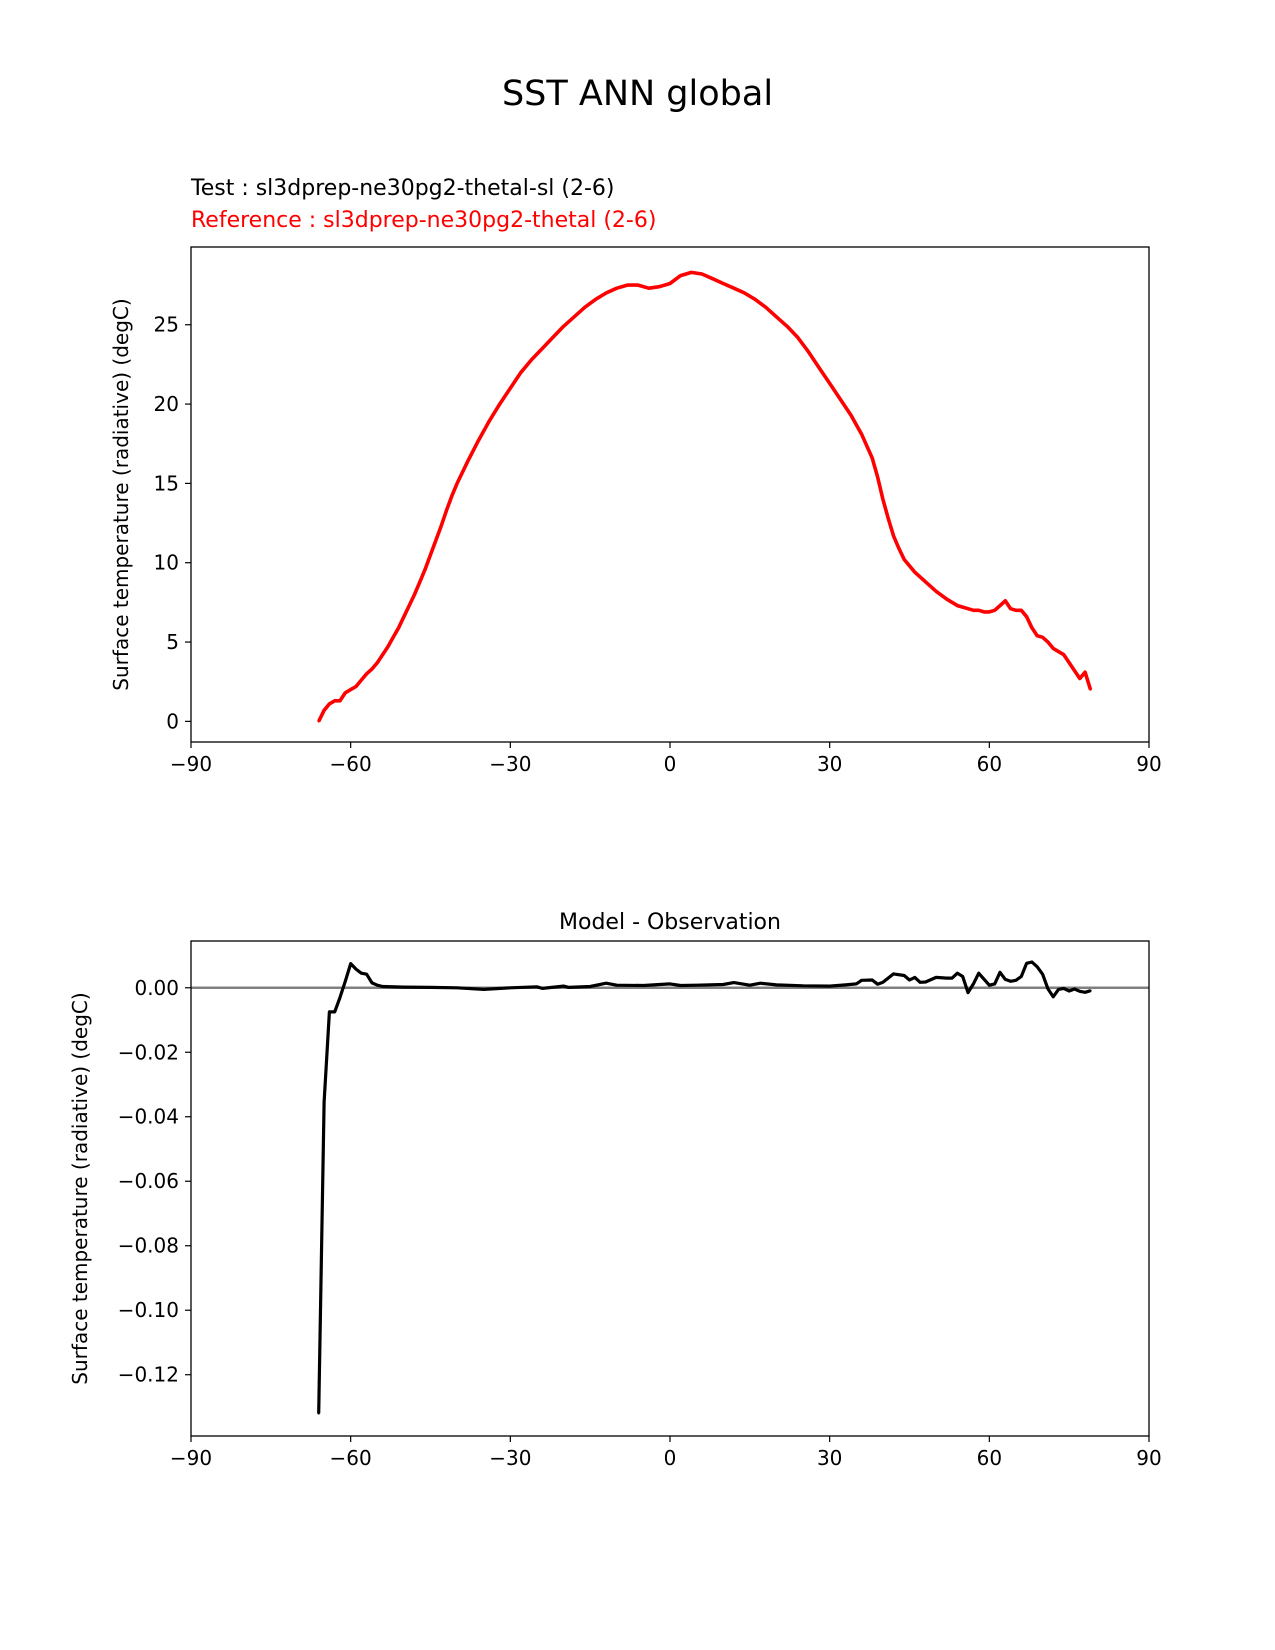  Describe the element at coordinates (121, 494) in the screenshot. I see `y-axis-label: Surface temperature (radiative) (degC)` at that location.